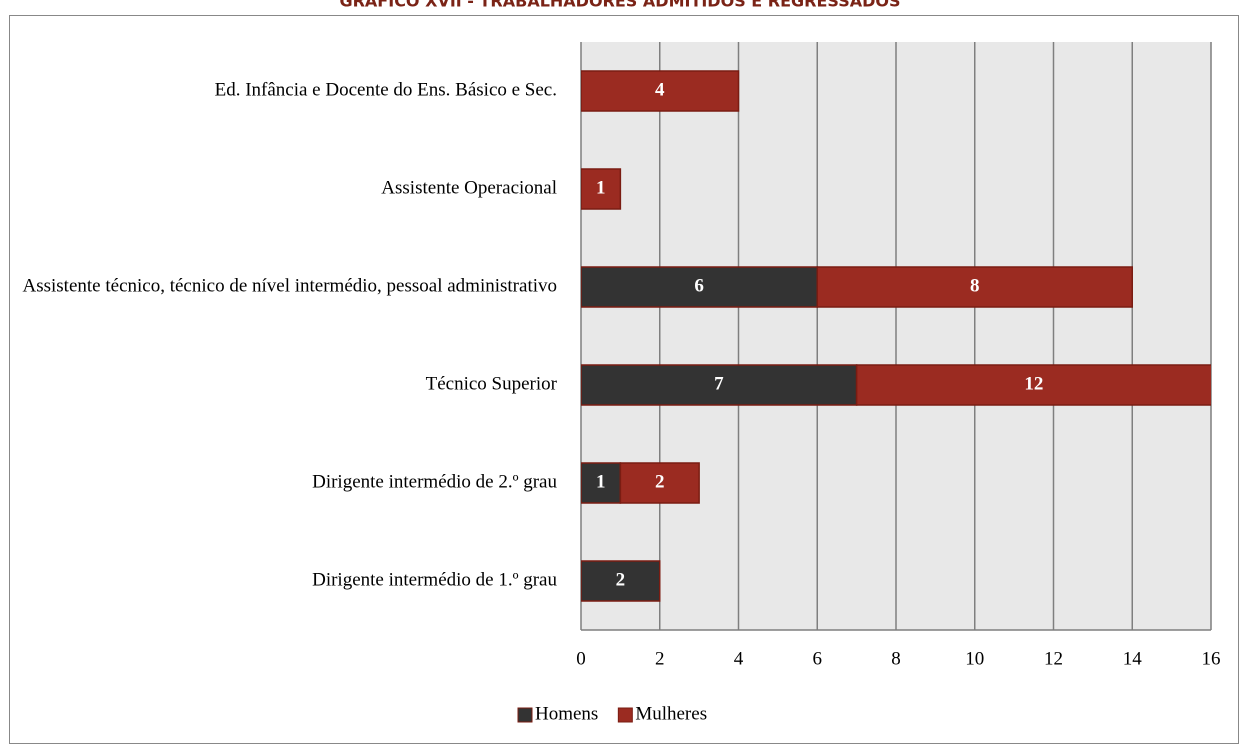 The image size is (1241, 750). What do you see at coordinates (974, 658) in the screenshot?
I see `x-tick-label: 10` at bounding box center [974, 658].